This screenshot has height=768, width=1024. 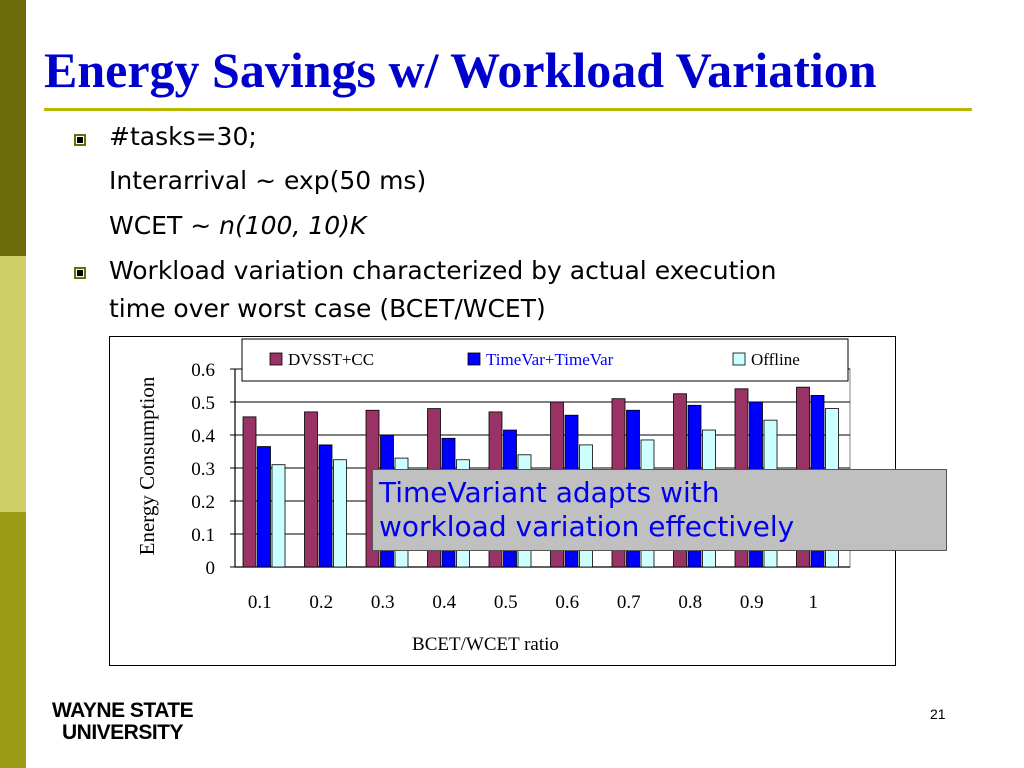 What do you see at coordinates (203, 535) in the screenshot?
I see `y-tick-label: 0.1` at bounding box center [203, 535].